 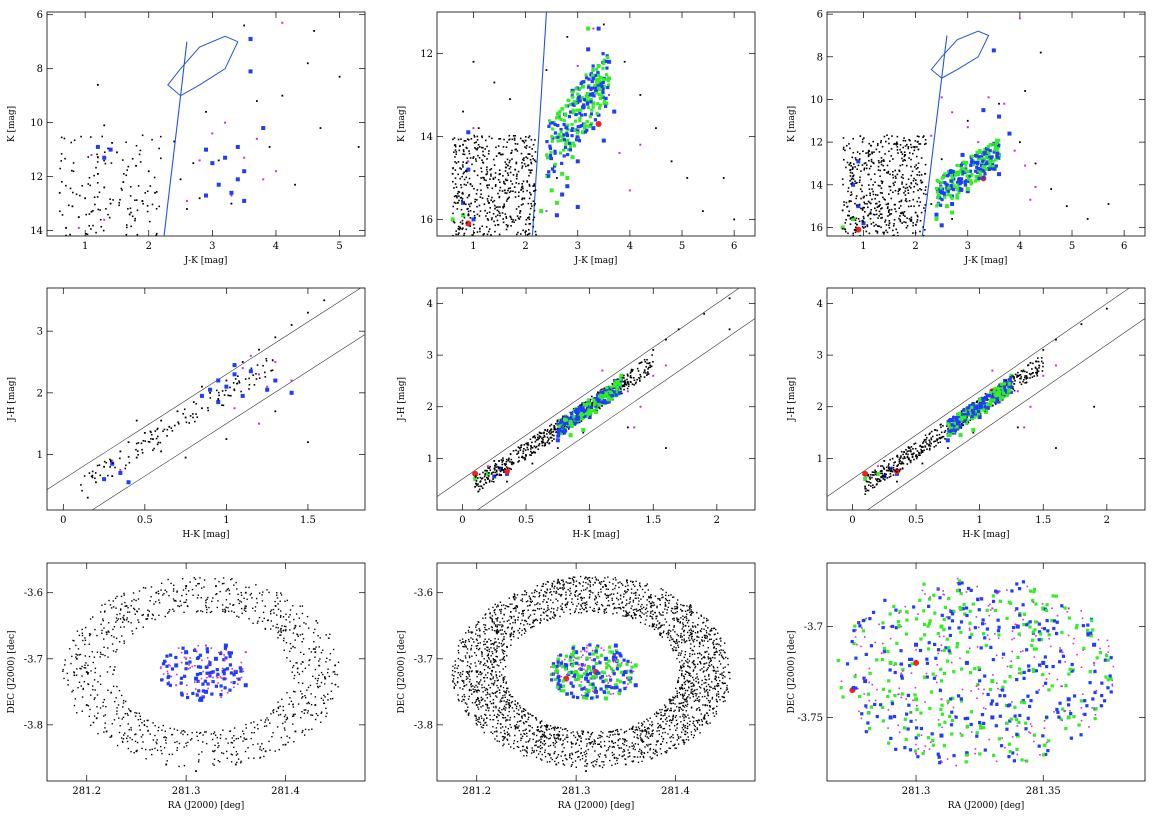 What do you see at coordinates (852, 520) in the screenshot?
I see `x-tick-label: 0` at bounding box center [852, 520].